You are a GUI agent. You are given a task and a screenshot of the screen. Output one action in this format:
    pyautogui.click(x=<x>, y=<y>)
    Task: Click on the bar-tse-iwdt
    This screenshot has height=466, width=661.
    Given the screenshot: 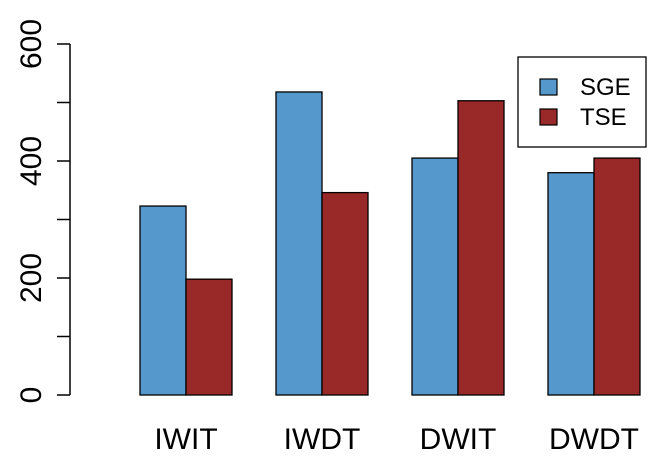 What is the action you would take?
    pyautogui.click(x=345, y=293)
    